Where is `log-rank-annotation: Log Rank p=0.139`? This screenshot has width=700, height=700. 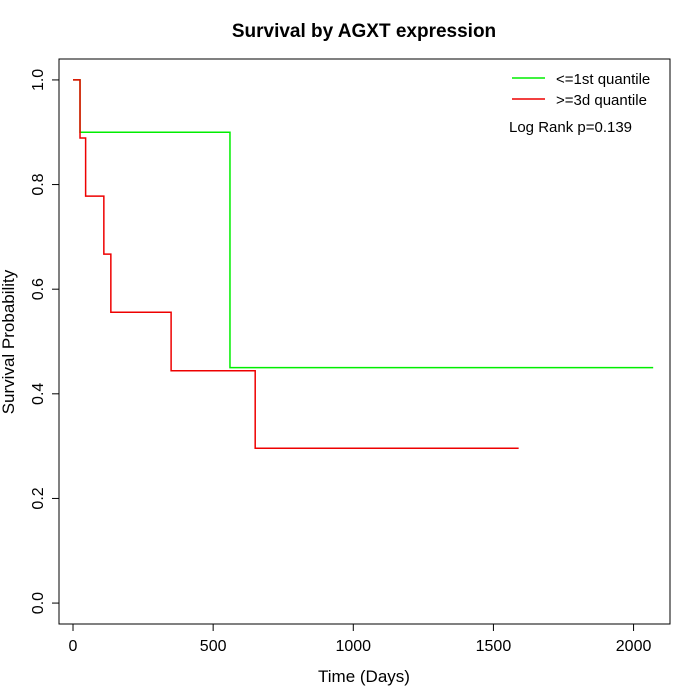
log-rank-annotation: Log Rank p=0.139 is located at coordinates (570, 127).